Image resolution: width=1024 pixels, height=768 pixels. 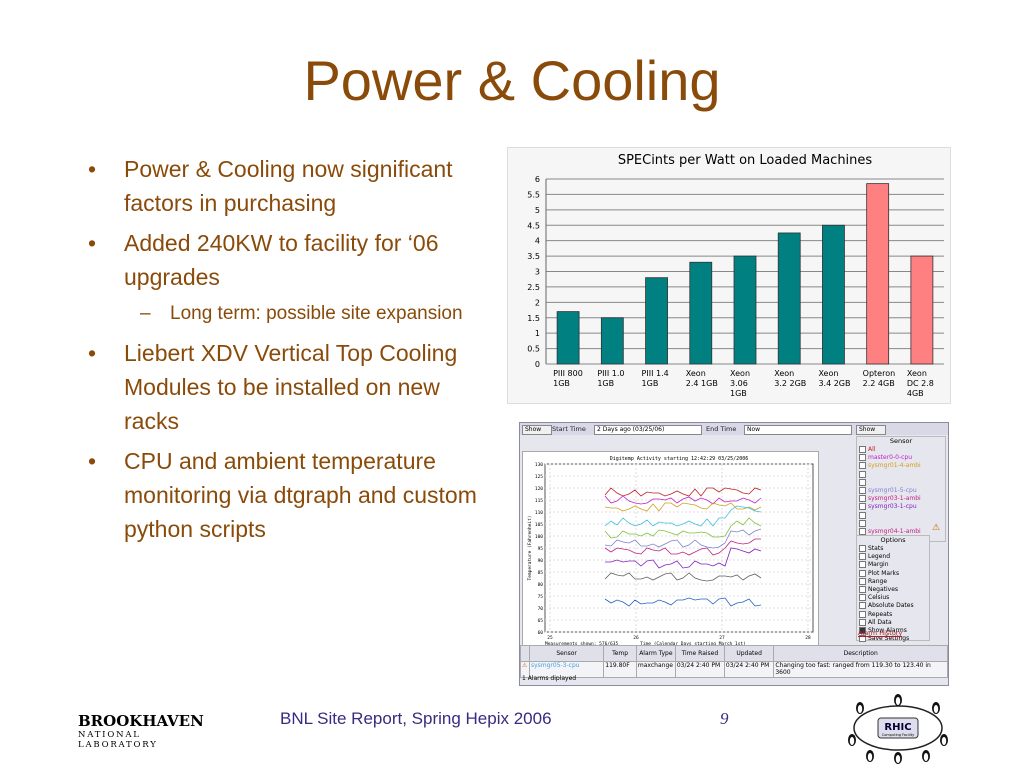 I want to click on option-row: Legend, so click(x=893, y=557).